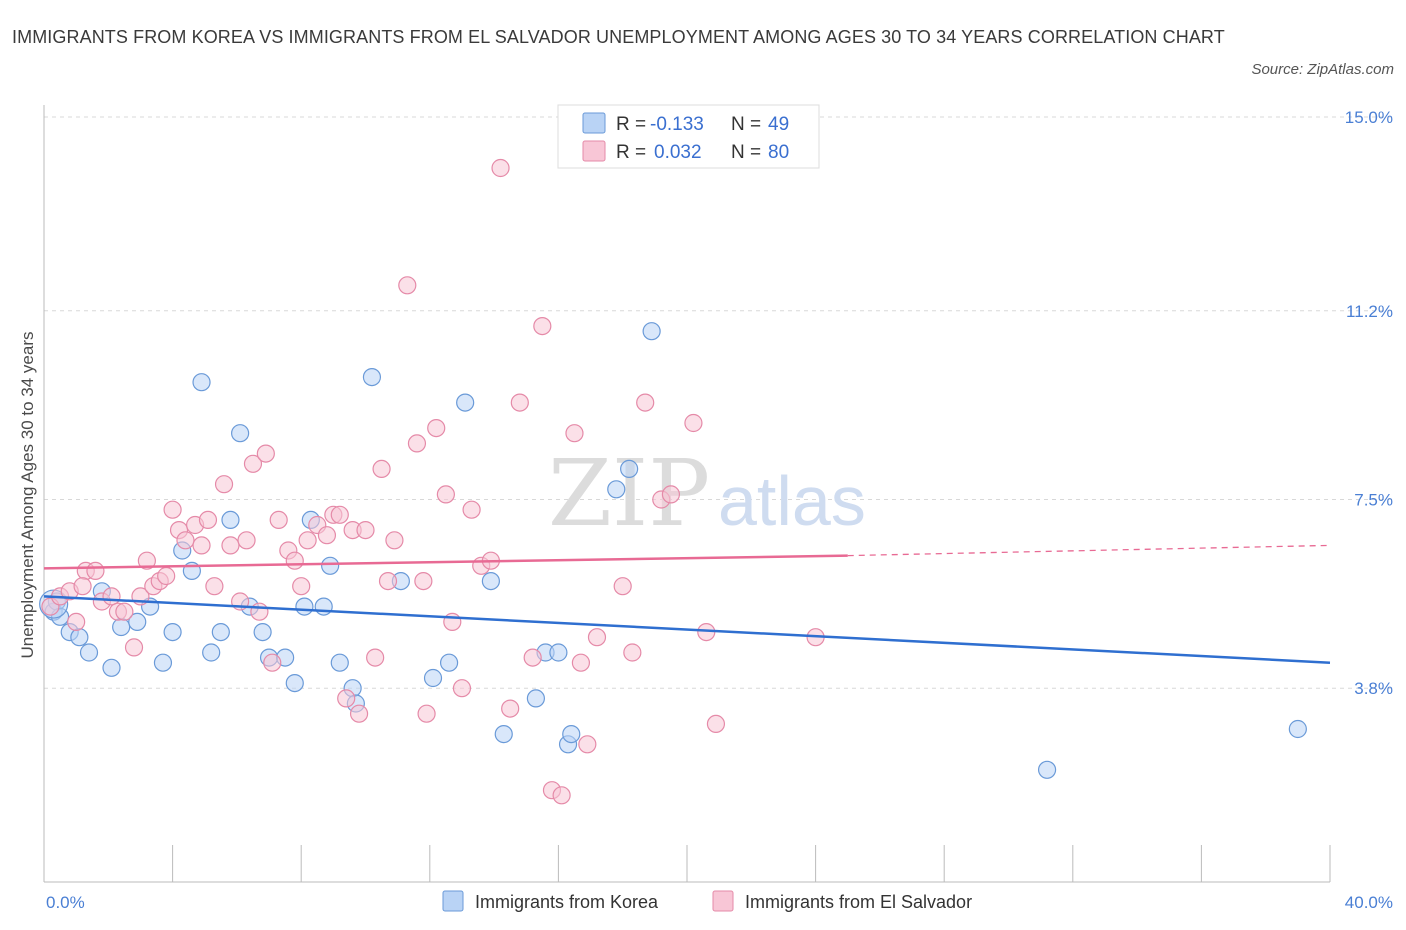 The width and height of the screenshot is (1406, 930). I want to click on legend-n-label-korea: N =, so click(746, 124).